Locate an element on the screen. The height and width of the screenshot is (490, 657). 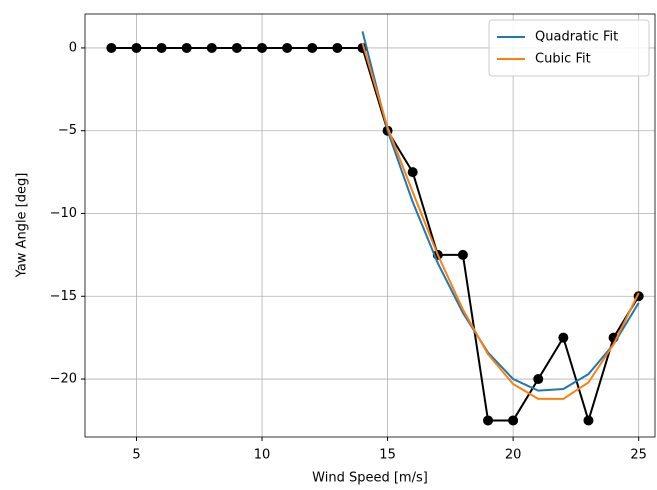
x-axis-label: Wind Speed [m/s] is located at coordinates (370, 478).